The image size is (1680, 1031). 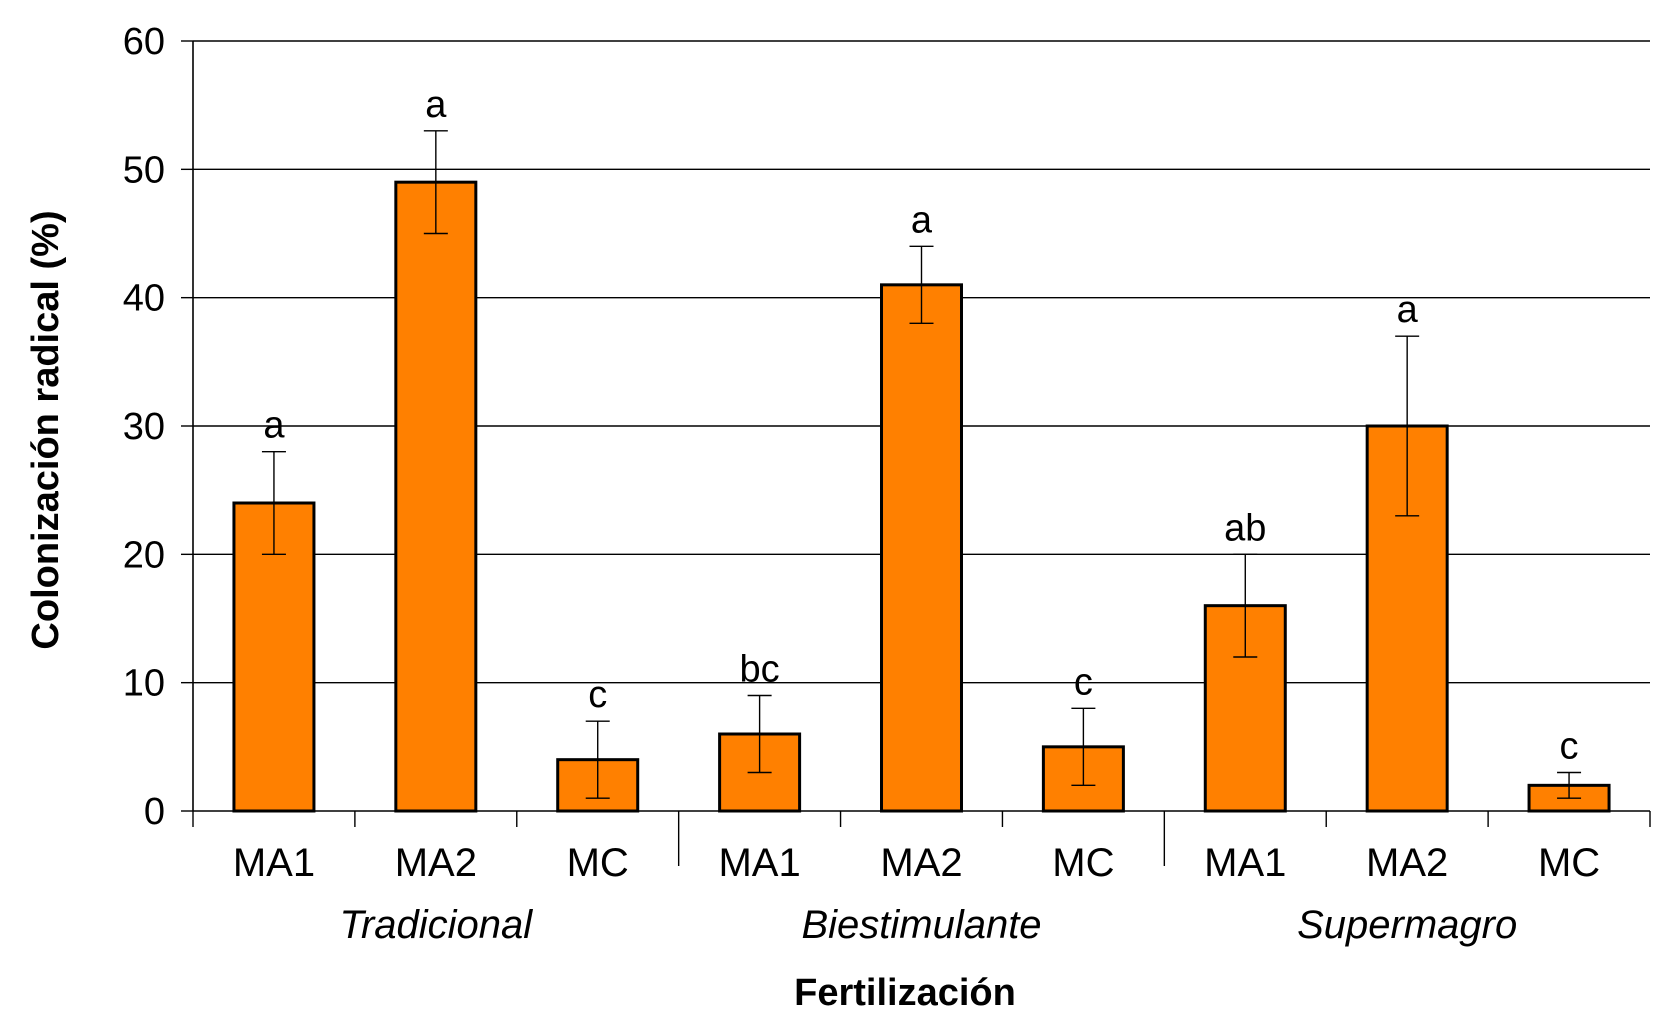 What do you see at coordinates (154, 812) in the screenshot?
I see `y-tick-label: 0` at bounding box center [154, 812].